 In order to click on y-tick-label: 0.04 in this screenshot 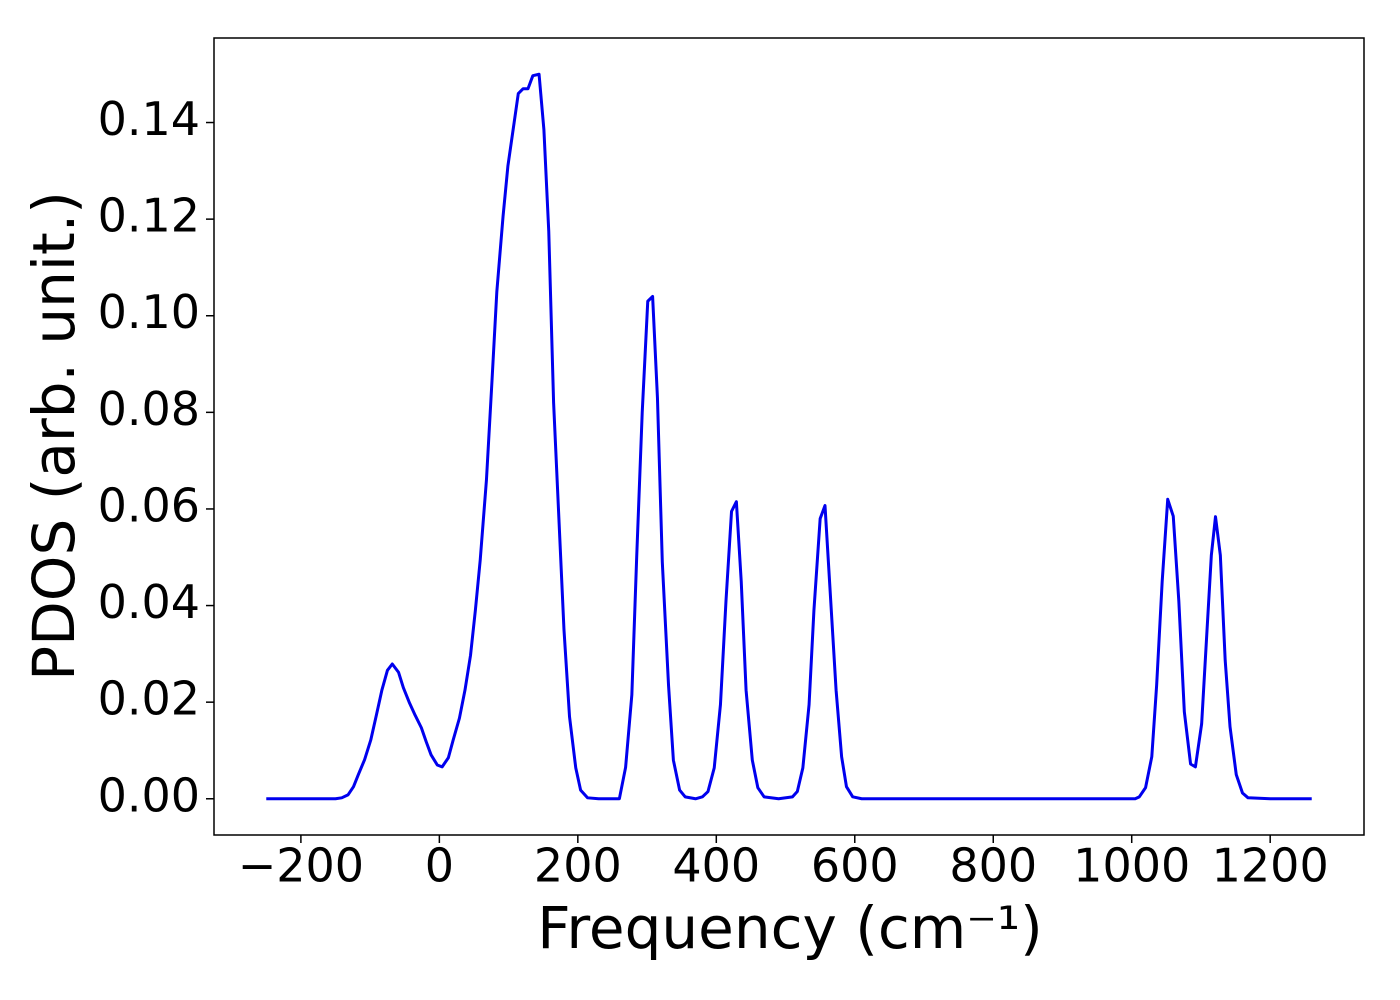, I will do `click(149, 602)`.